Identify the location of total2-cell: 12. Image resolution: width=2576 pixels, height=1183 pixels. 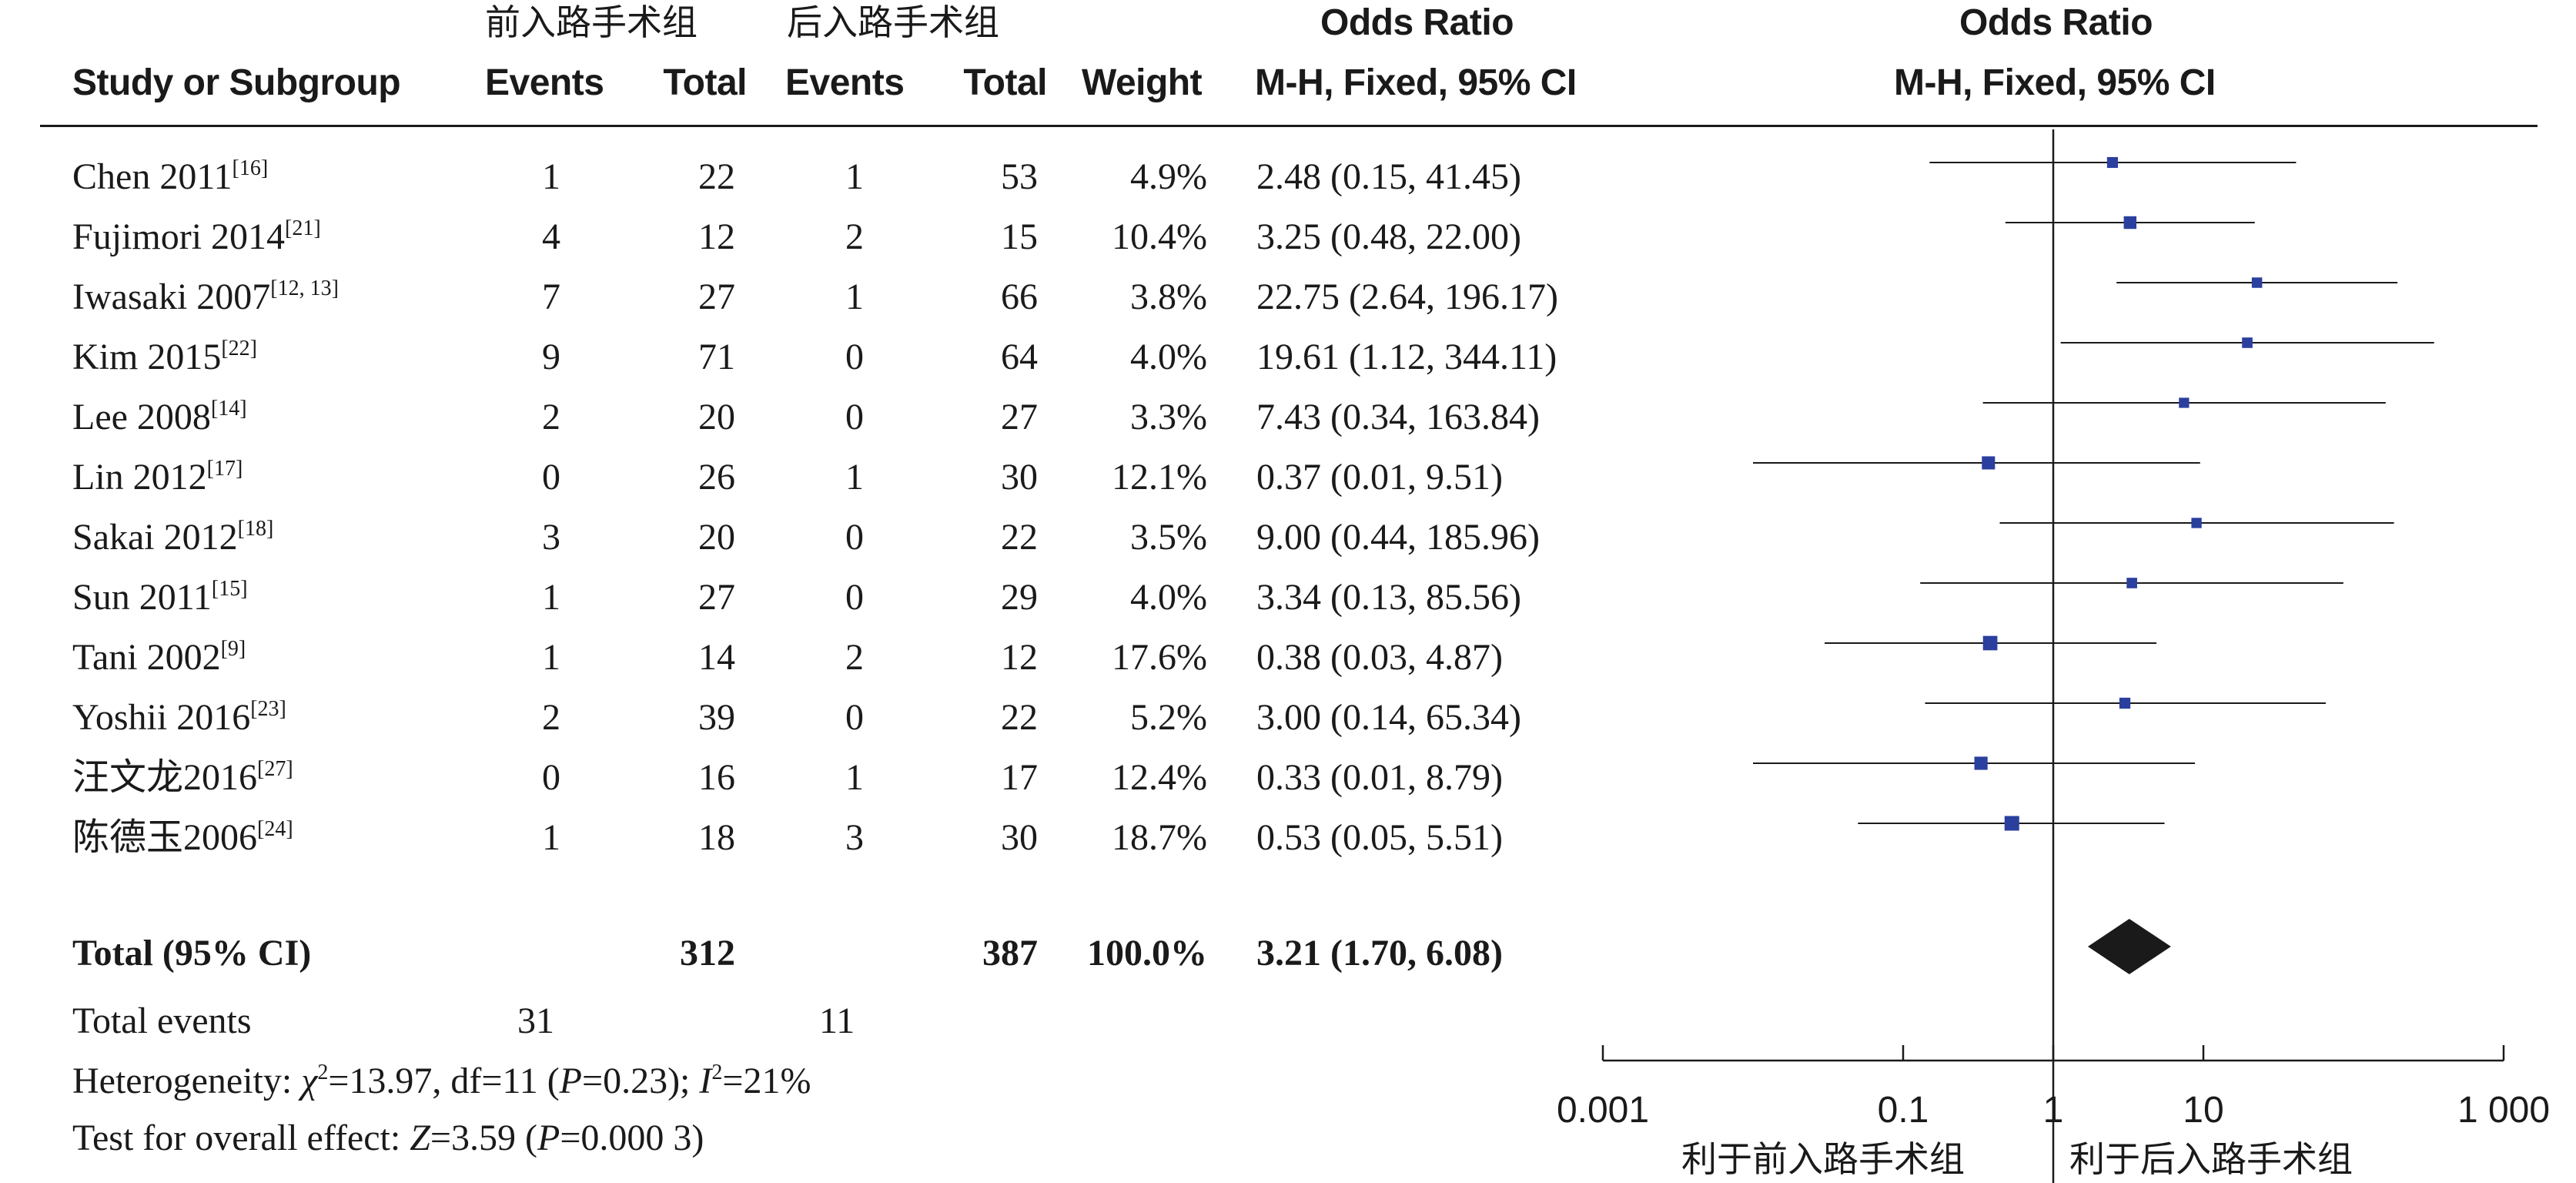
(1019, 657).